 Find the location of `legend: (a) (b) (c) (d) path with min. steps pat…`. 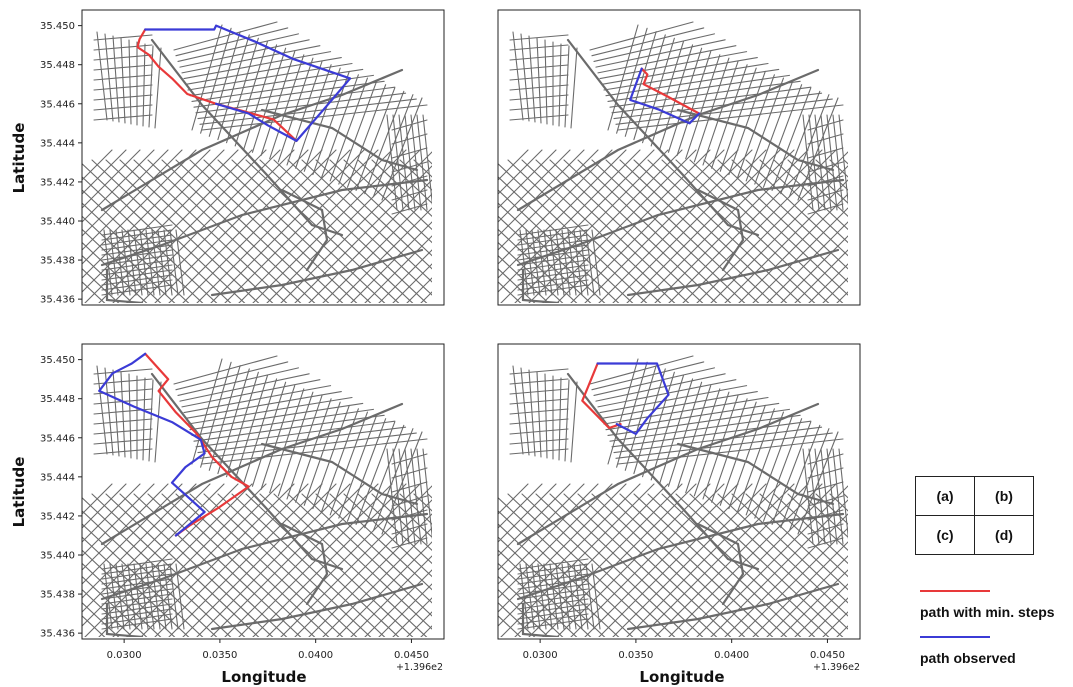

legend: (a) (b) (c) (d) path with min. steps pat… is located at coordinates (985, 571).